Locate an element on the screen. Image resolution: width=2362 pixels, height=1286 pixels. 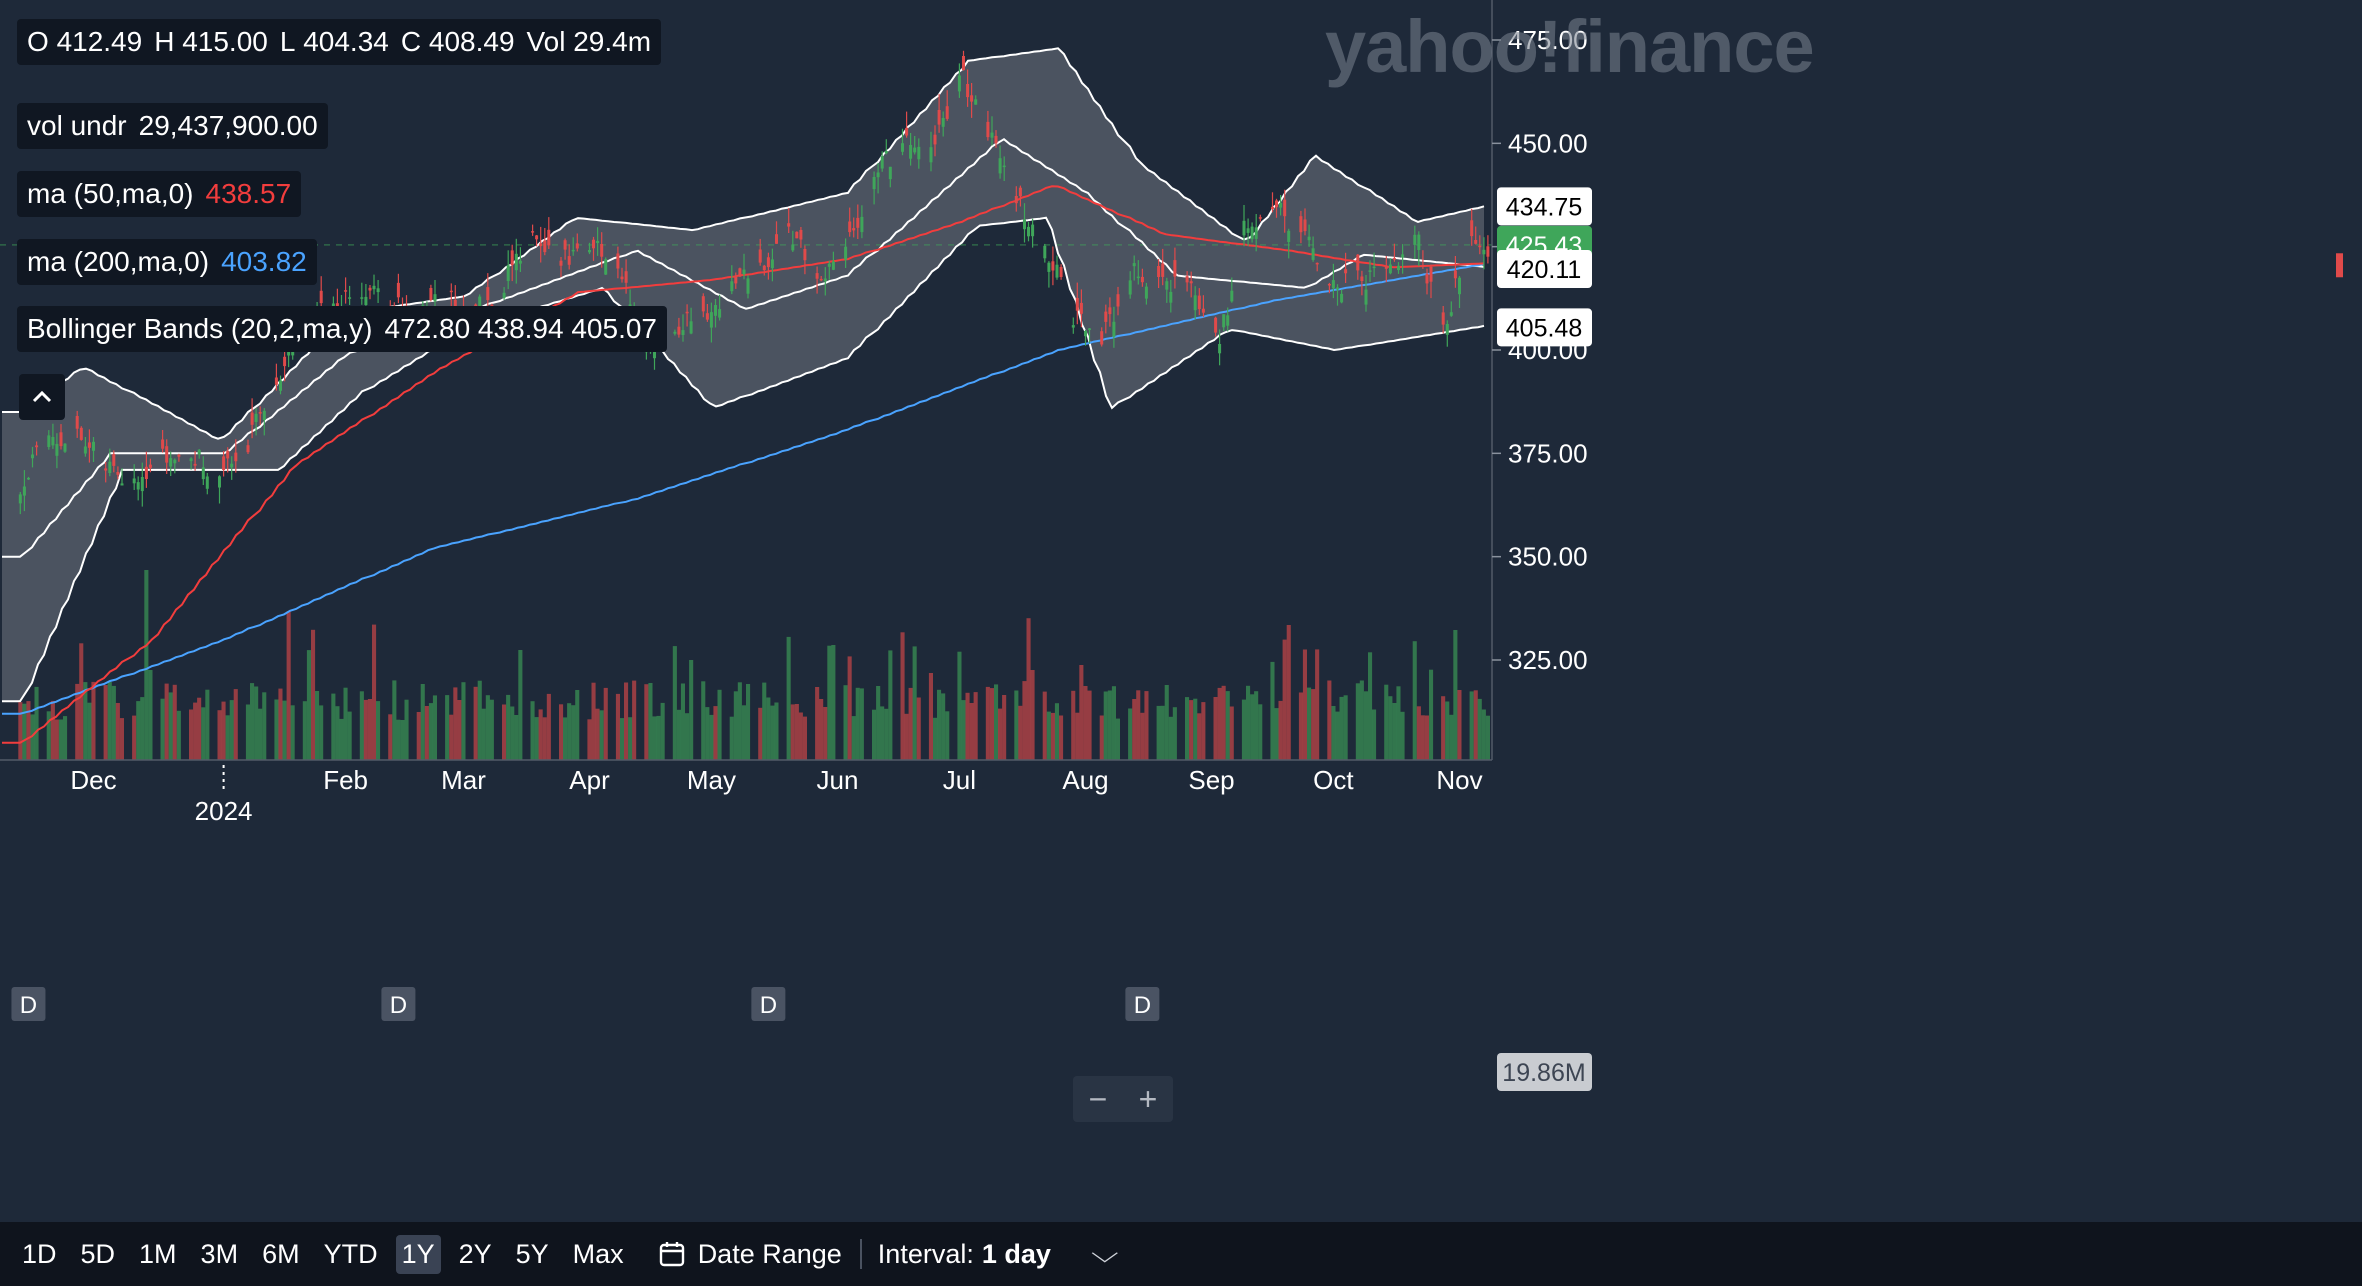
price-tag-ma50 is located at coordinates (1544, 268).